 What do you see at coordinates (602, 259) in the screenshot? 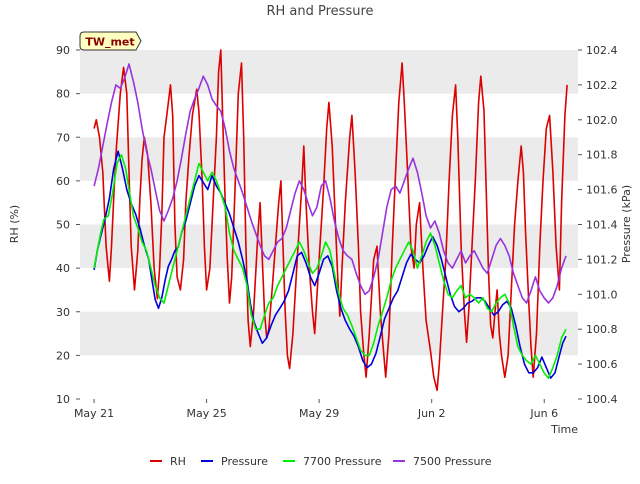
I see `y-right-tick-label: 101.2` at bounding box center [602, 259].